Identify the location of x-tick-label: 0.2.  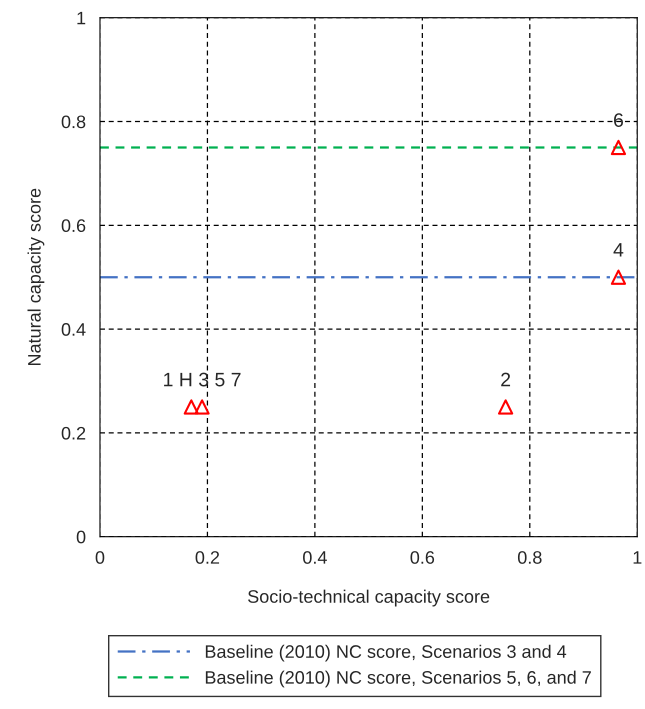
(208, 557).